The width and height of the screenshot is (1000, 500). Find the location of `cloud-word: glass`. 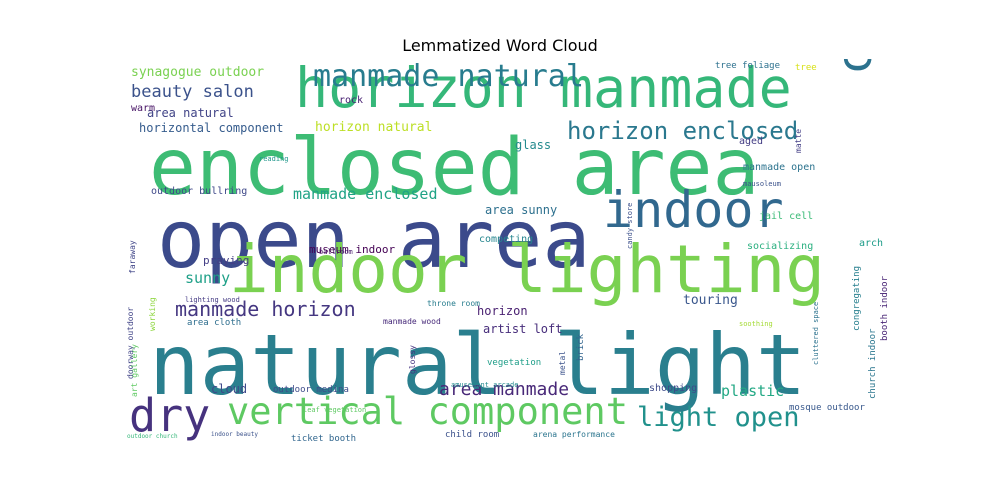

cloud-word: glass is located at coordinates (533, 145).